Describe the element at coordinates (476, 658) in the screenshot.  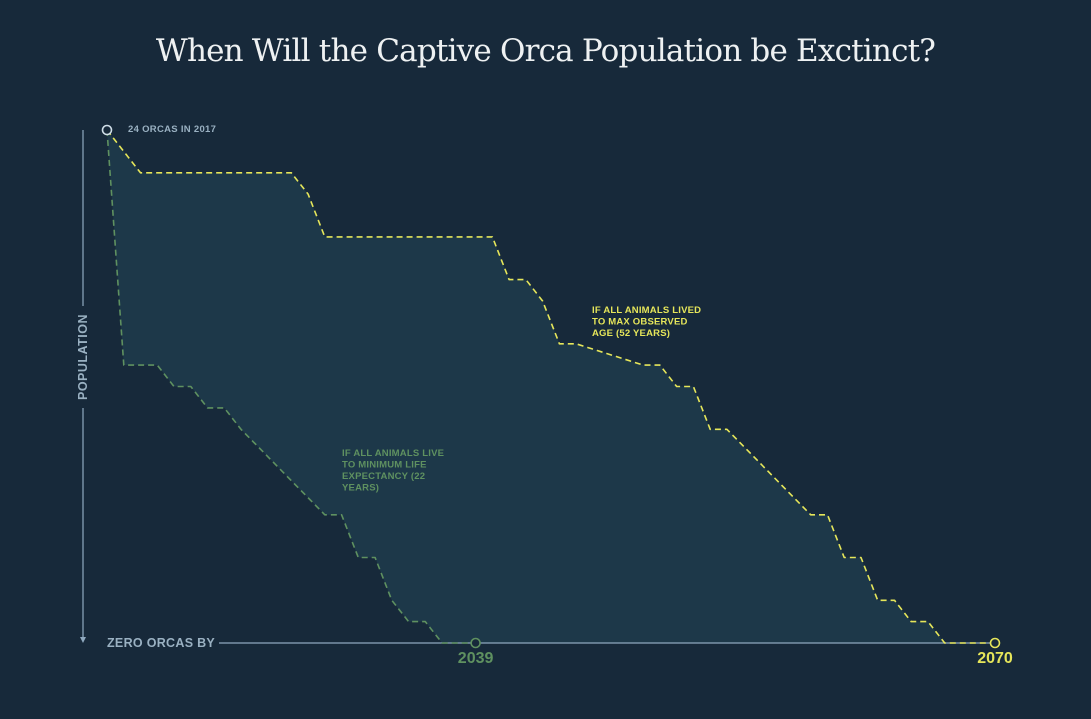
I see `end-year-min-life: 2039` at that location.